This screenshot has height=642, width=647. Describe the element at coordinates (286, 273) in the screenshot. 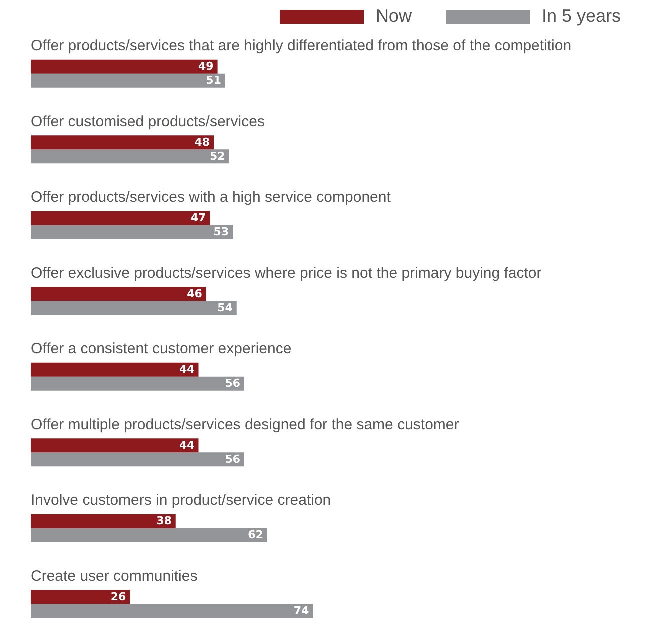

I see `y-tick-label: Offer exclusive products/services where price is not the primary buying factor` at that location.